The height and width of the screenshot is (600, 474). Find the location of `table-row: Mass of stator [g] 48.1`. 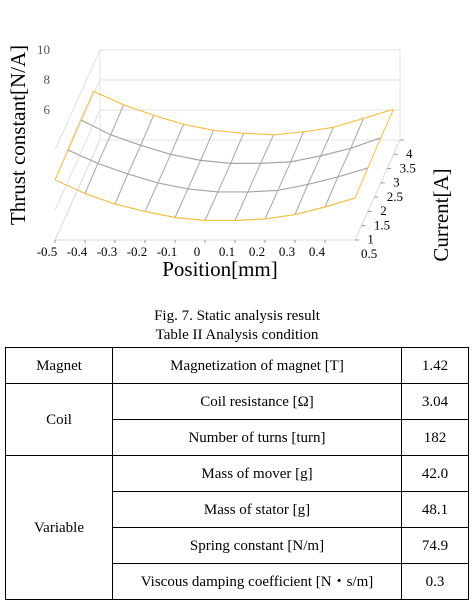

table-row: Mass of stator [g] 48.1 is located at coordinates (237, 509).